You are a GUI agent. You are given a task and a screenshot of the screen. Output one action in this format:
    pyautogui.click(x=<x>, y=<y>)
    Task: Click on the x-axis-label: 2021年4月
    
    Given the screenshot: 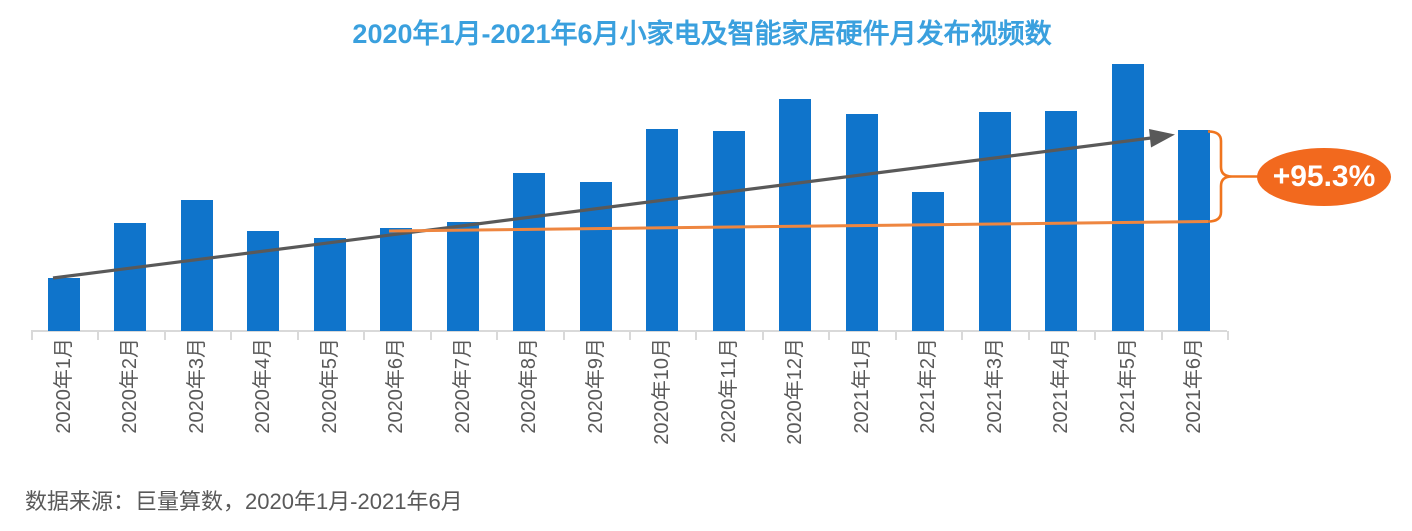 What is the action you would take?
    pyautogui.click(x=1061, y=386)
    